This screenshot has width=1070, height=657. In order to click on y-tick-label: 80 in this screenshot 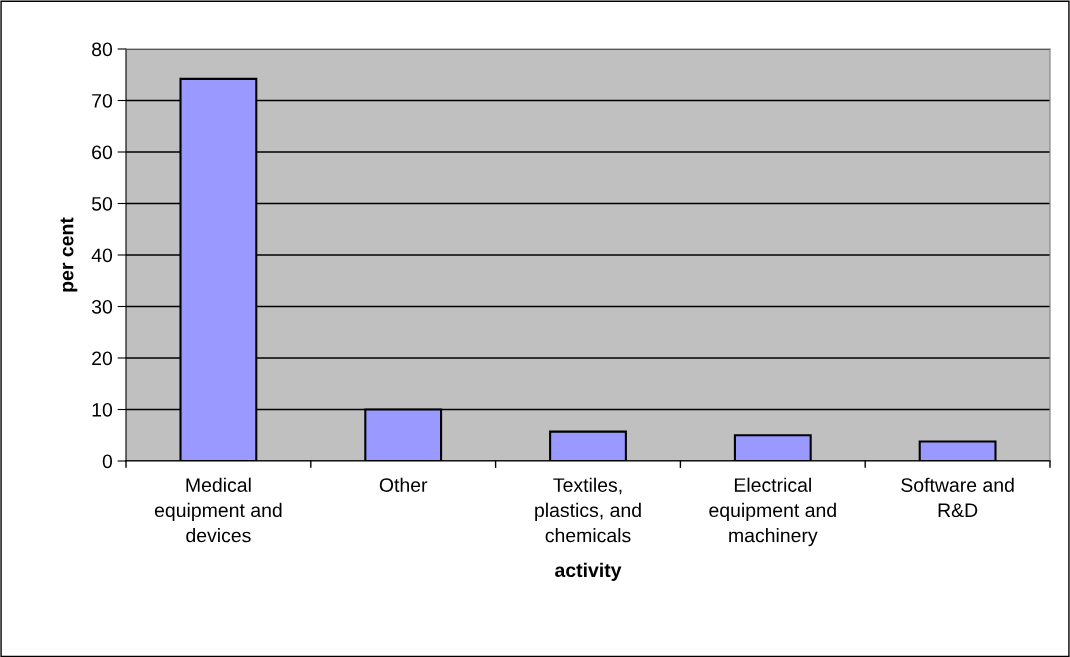, I will do `click(102, 49)`.